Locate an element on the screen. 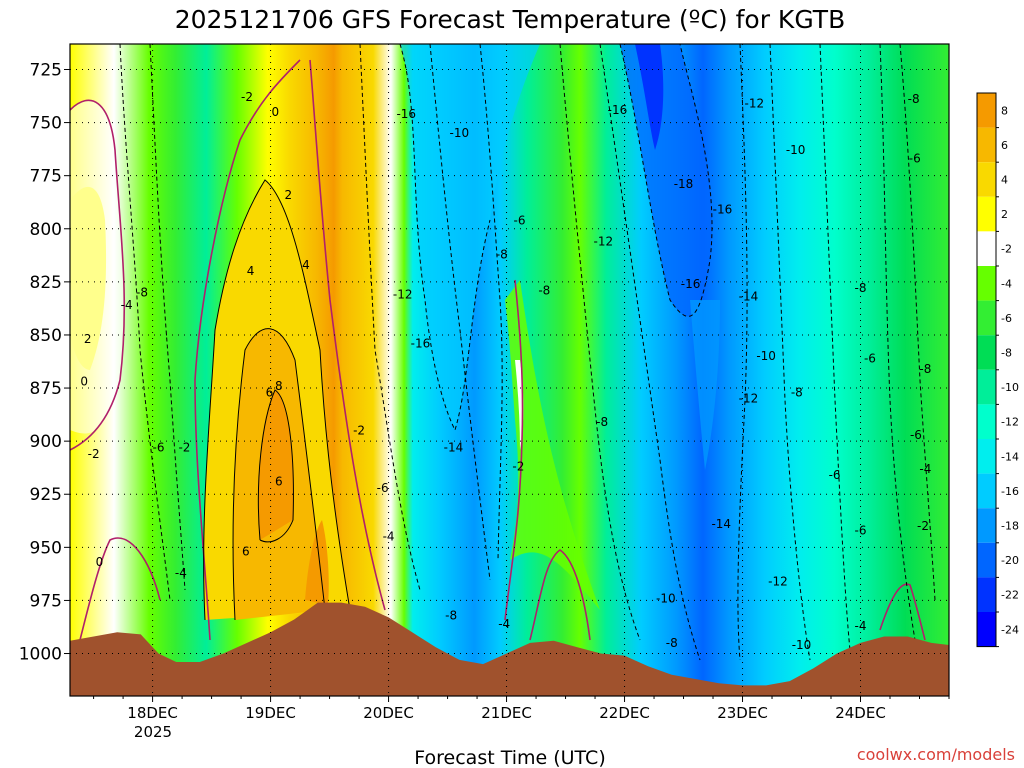 Image resolution: width=1024 pixels, height=768 pixels. colorbar-label: -14 is located at coordinates (1010, 456).